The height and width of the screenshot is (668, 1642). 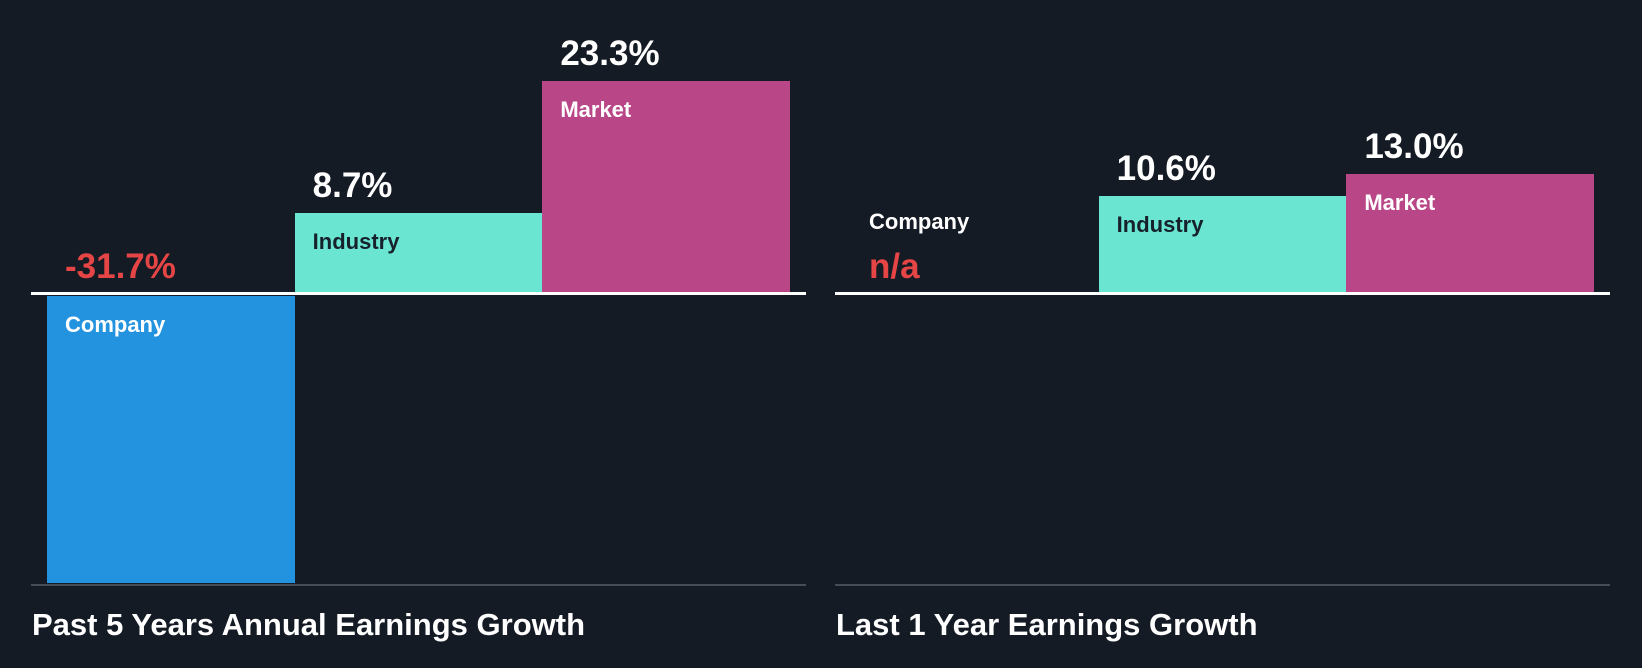 What do you see at coordinates (1047, 624) in the screenshot?
I see `chart-title: Last 1 Year Earnings Growth` at bounding box center [1047, 624].